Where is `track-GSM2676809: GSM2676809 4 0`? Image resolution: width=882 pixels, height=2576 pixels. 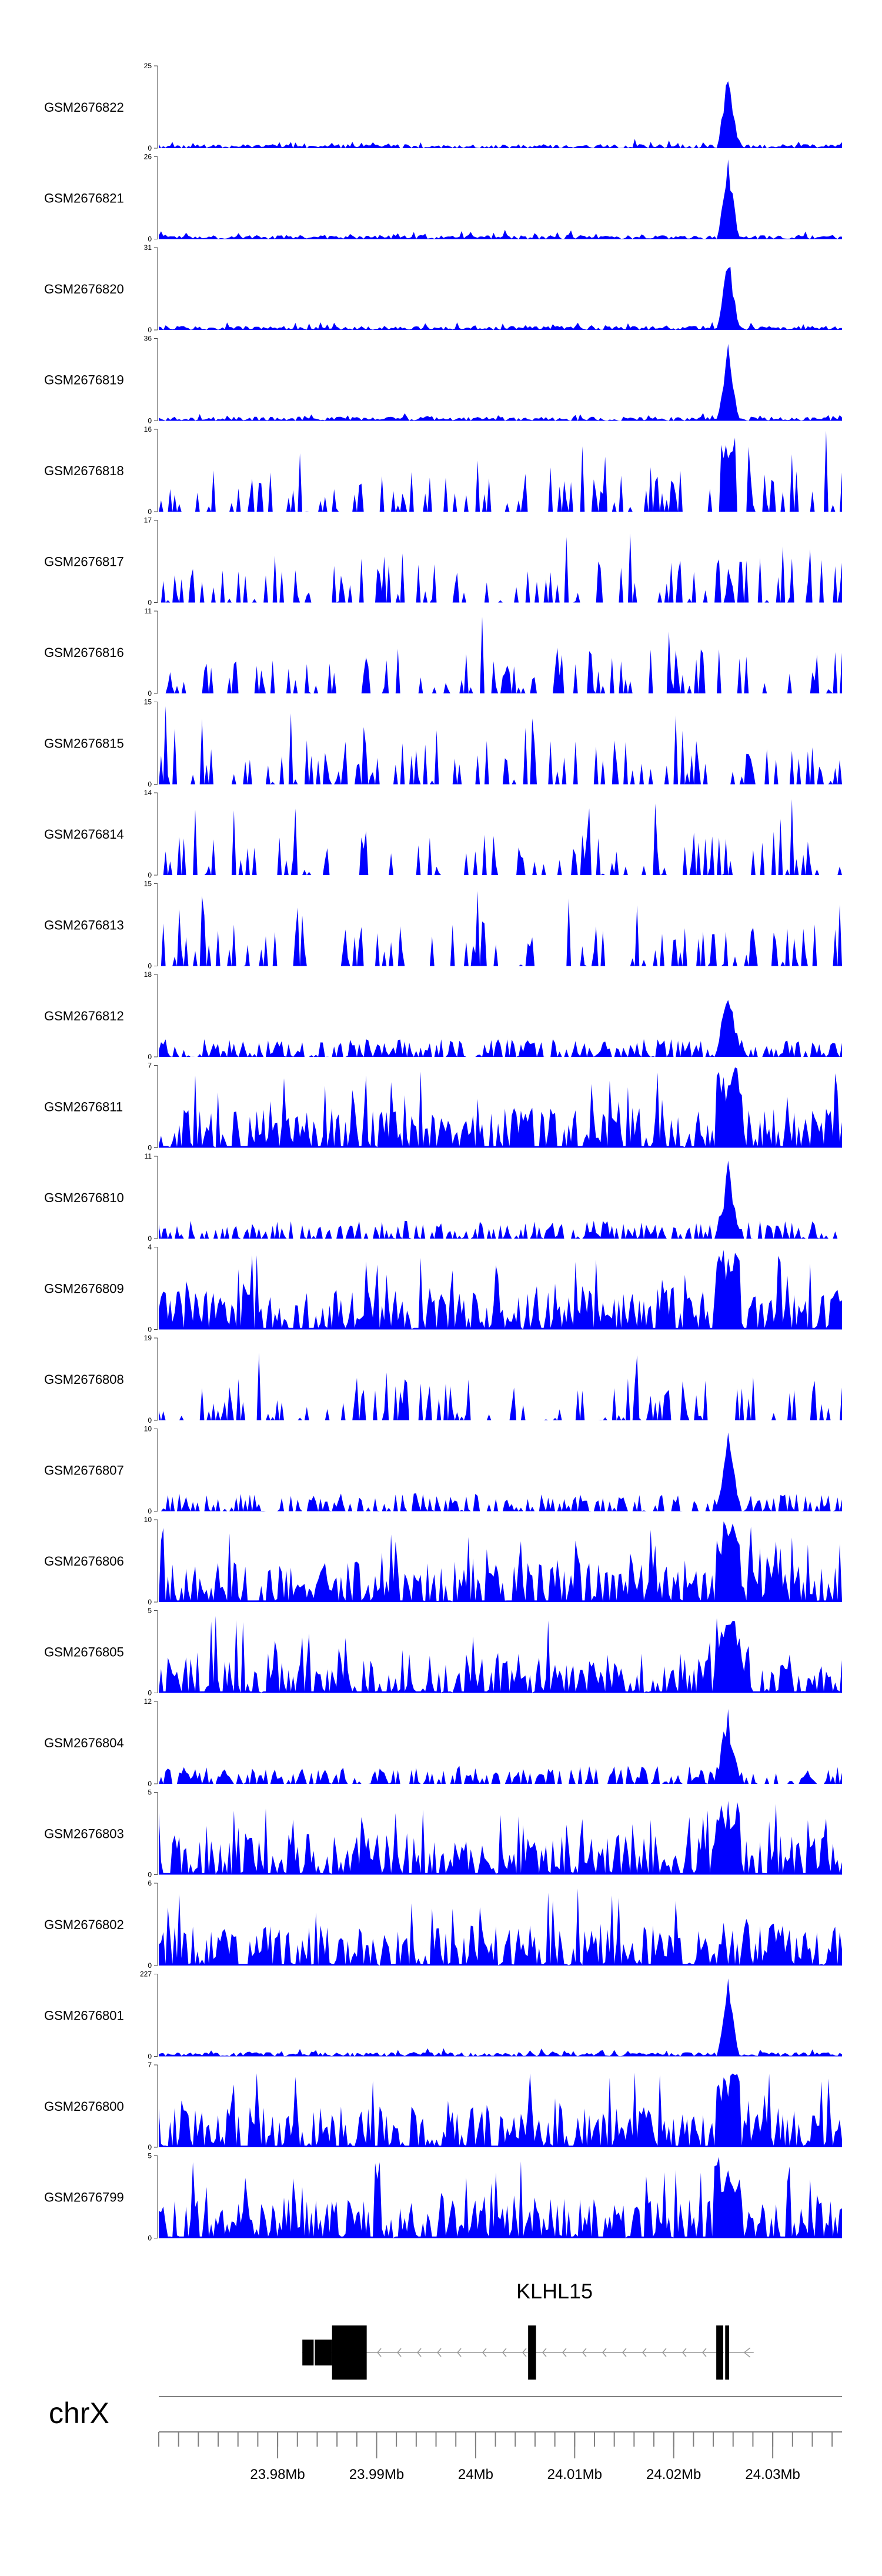 track-GSM2676809: GSM2676809 4 0 is located at coordinates (443, 1288).